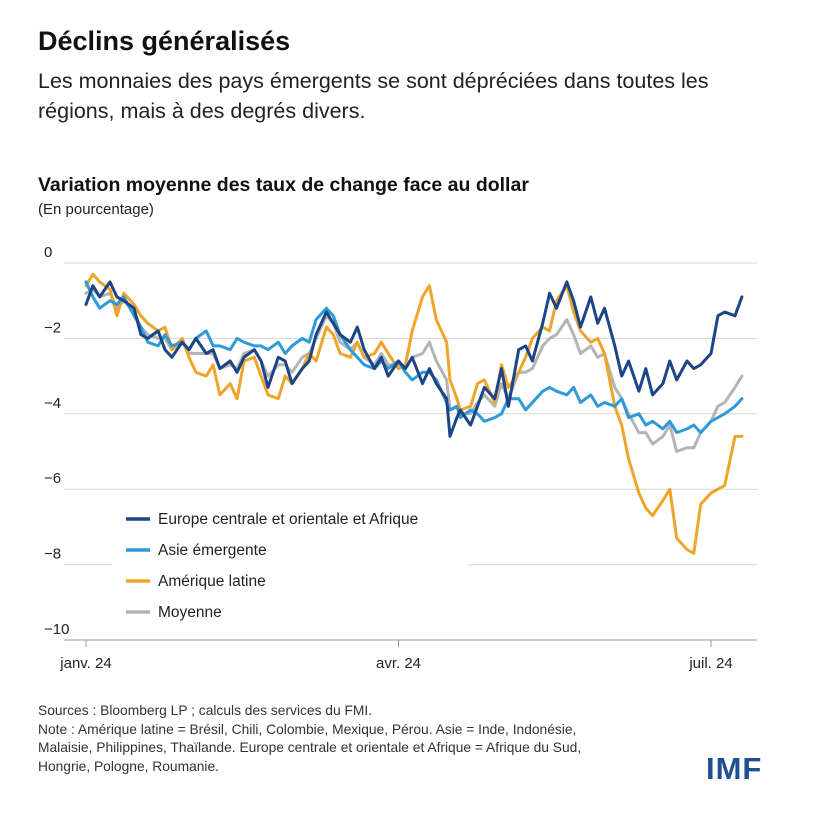 The width and height of the screenshot is (814, 814). What do you see at coordinates (52, 327) in the screenshot?
I see `y-tick-label: −2` at bounding box center [52, 327].